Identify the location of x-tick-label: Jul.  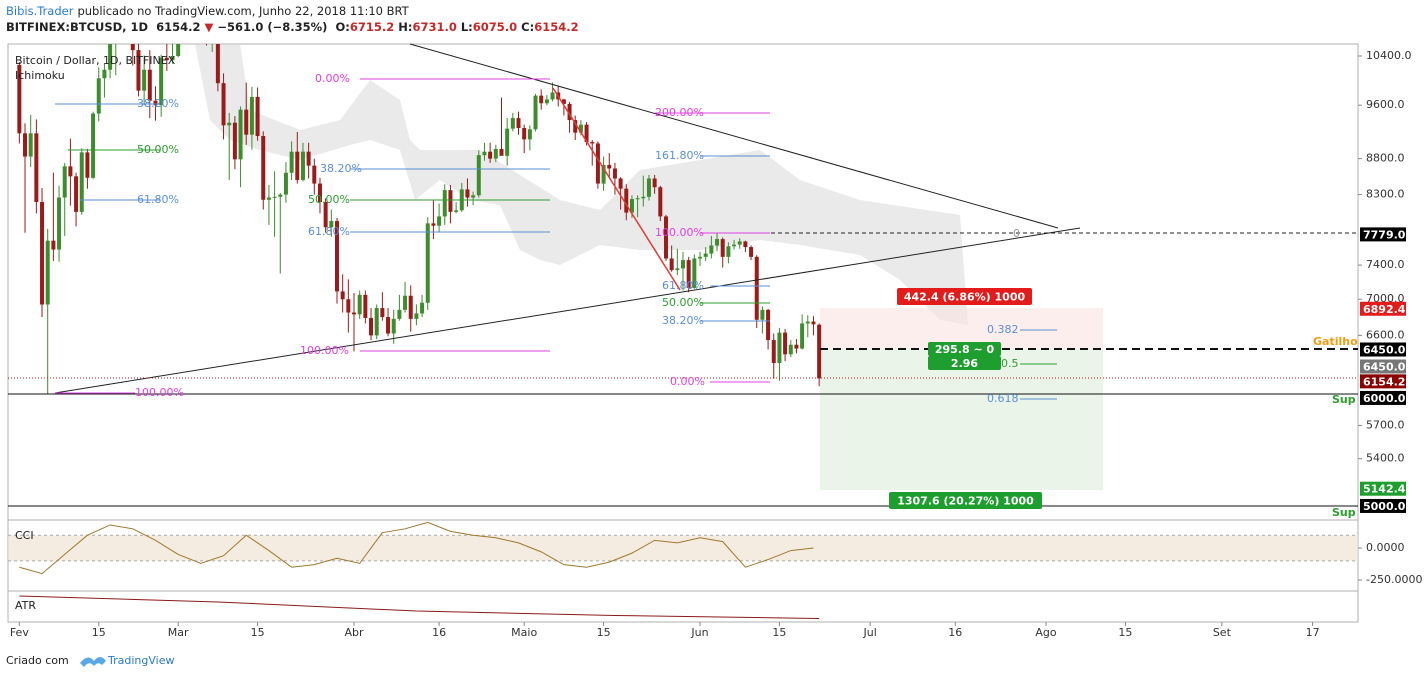
(870, 632).